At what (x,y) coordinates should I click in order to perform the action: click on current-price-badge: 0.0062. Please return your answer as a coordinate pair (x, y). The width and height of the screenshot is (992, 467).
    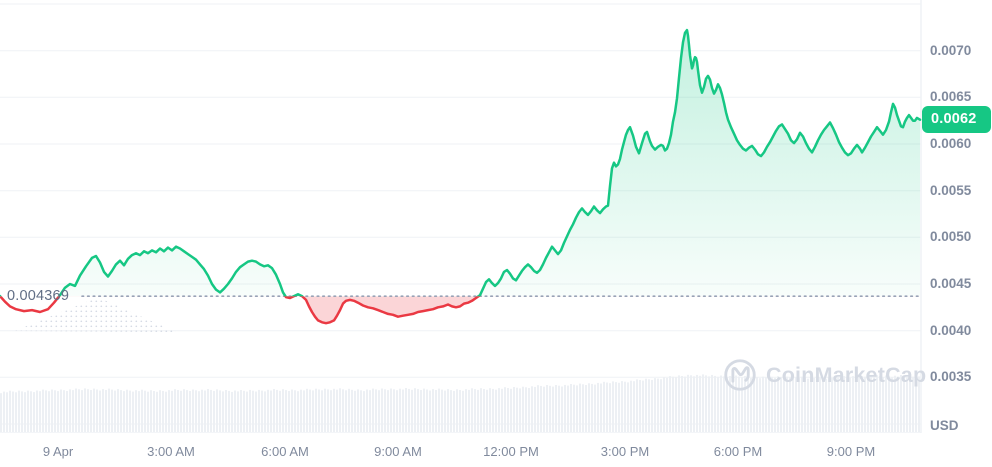
    Looking at the image, I should click on (956, 120).